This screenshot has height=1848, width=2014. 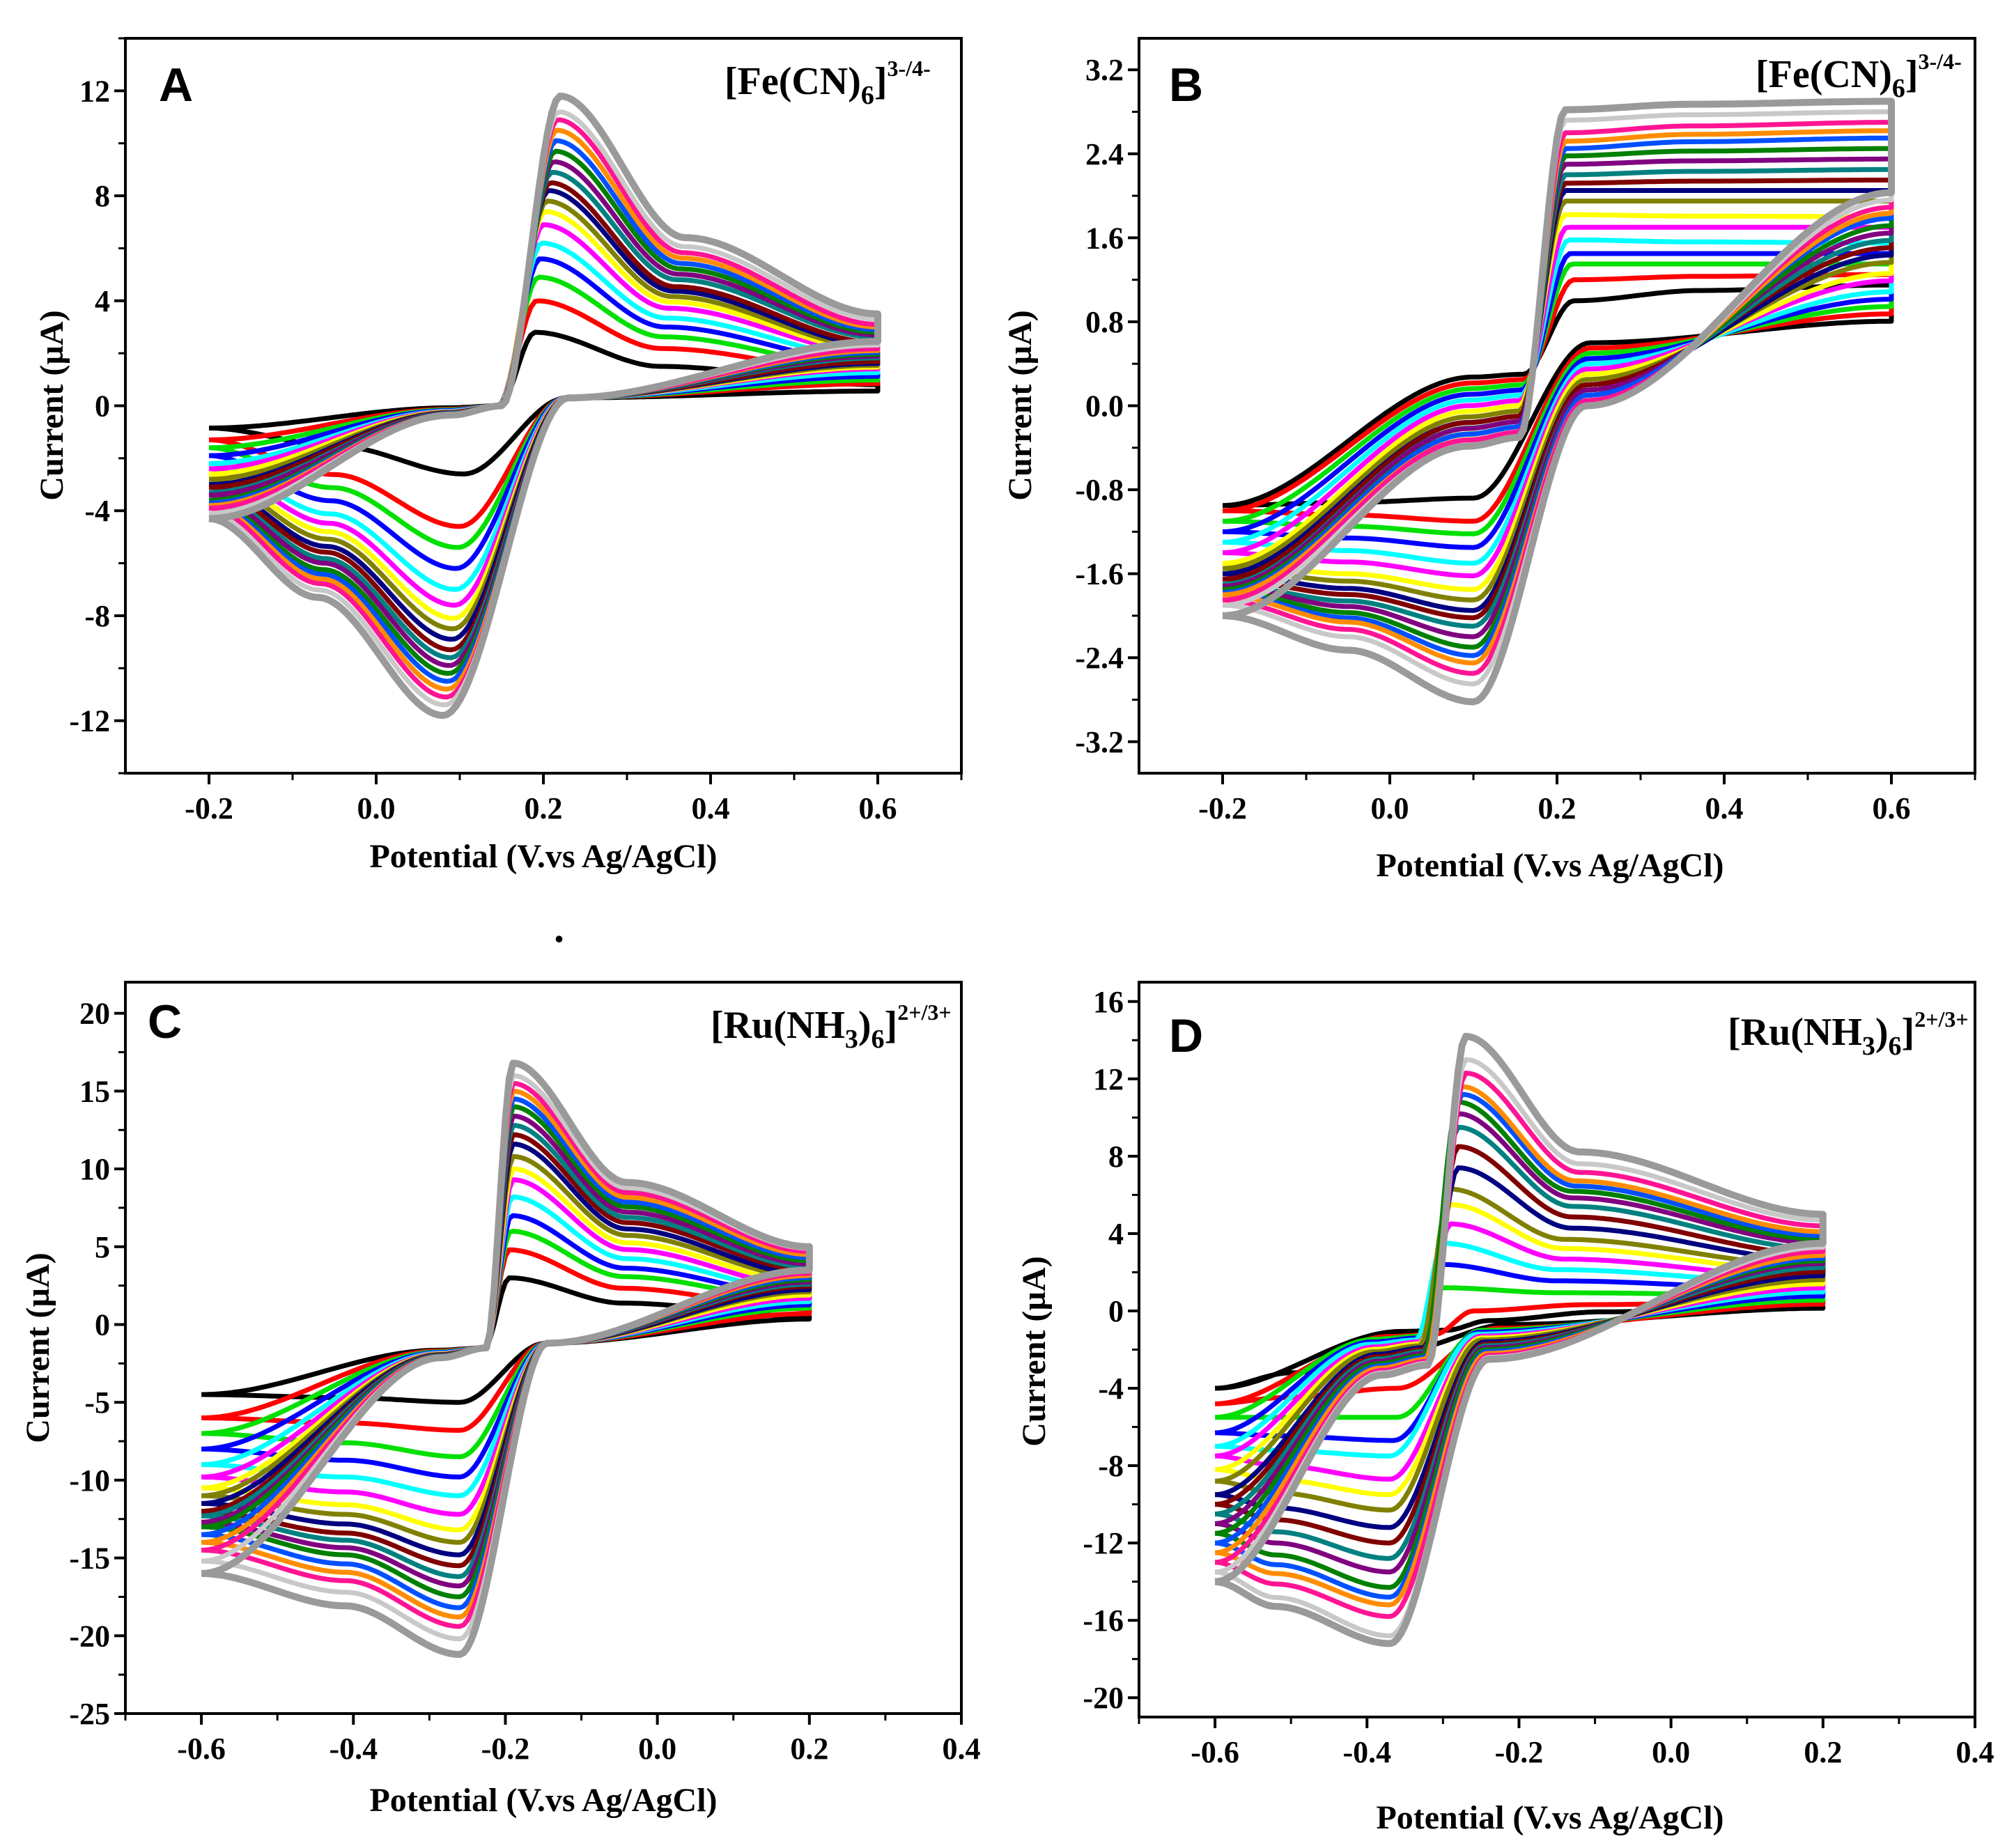 What do you see at coordinates (1104, 322) in the screenshot?
I see `panel-b-ytick-label: 0.8` at bounding box center [1104, 322].